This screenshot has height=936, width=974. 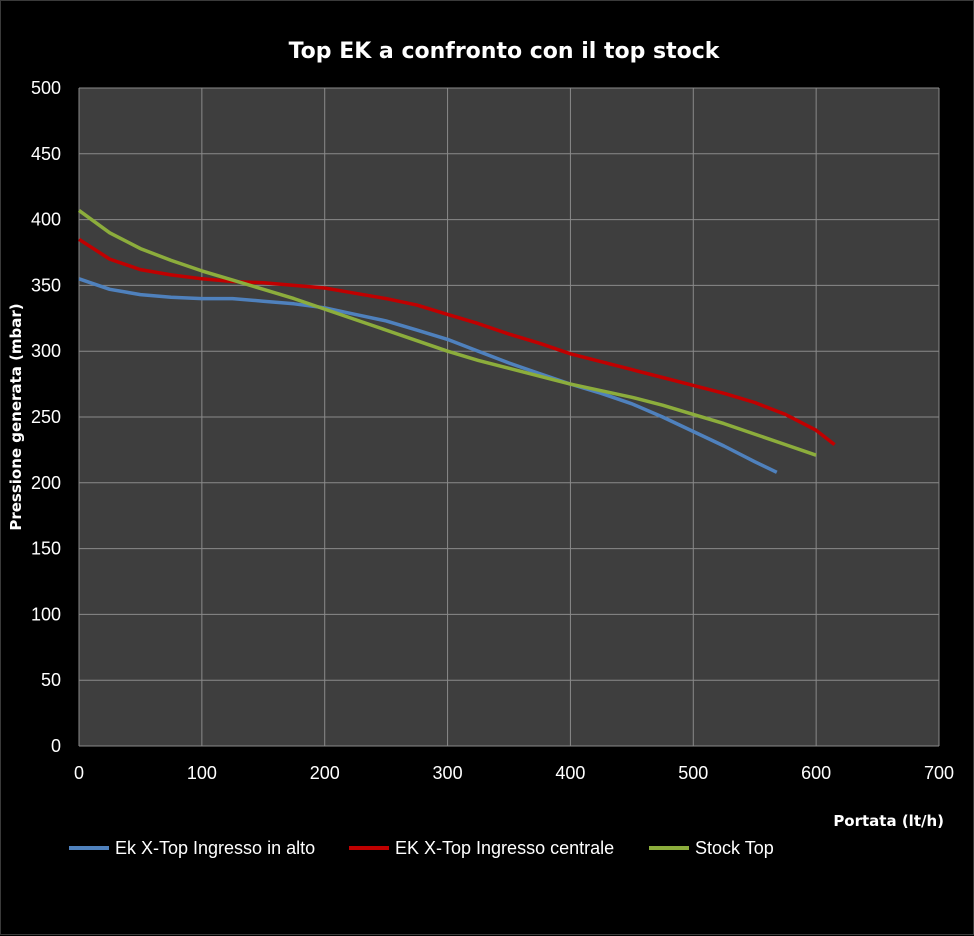 What do you see at coordinates (514, 773) in the screenshot?
I see `x-axis-ticks: 0 100 200 300 400 500 600 700` at bounding box center [514, 773].